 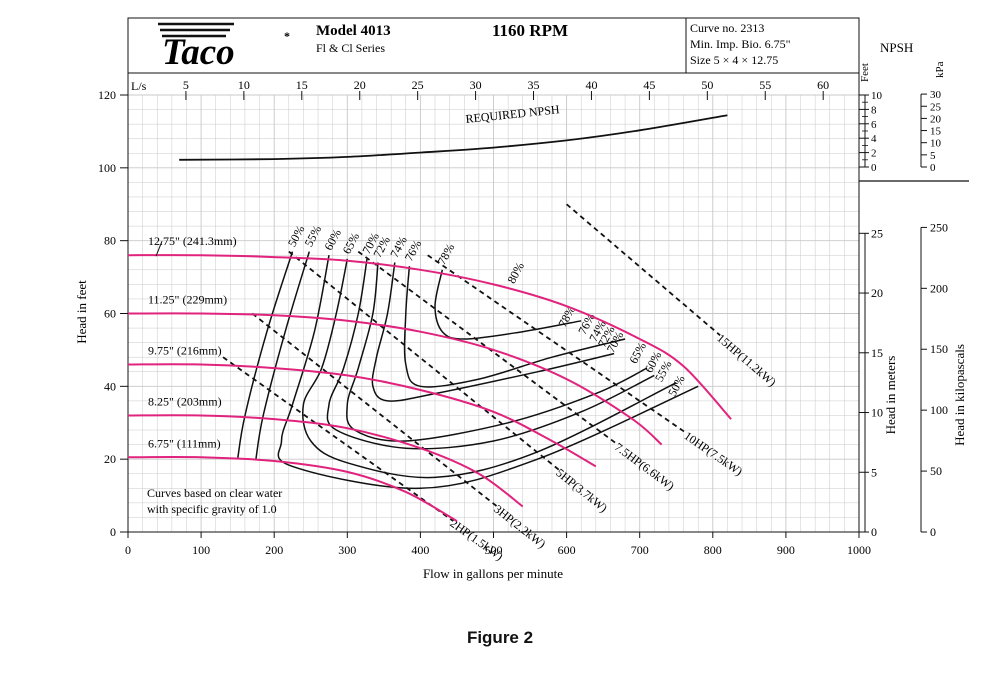 I want to click on npsh-feet-tick: 0, so click(x=874, y=168).